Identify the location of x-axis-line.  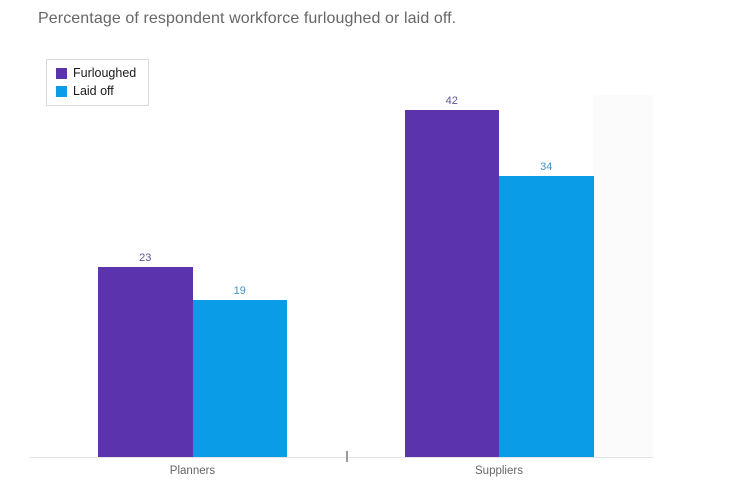
(341, 457).